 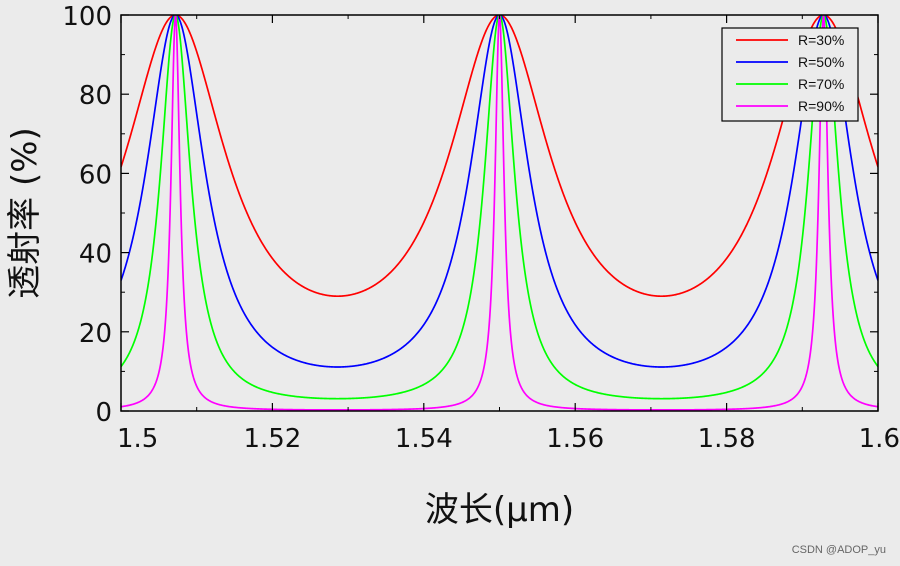 I want to click on y-tick-label-1: 20, so click(x=95, y=334).